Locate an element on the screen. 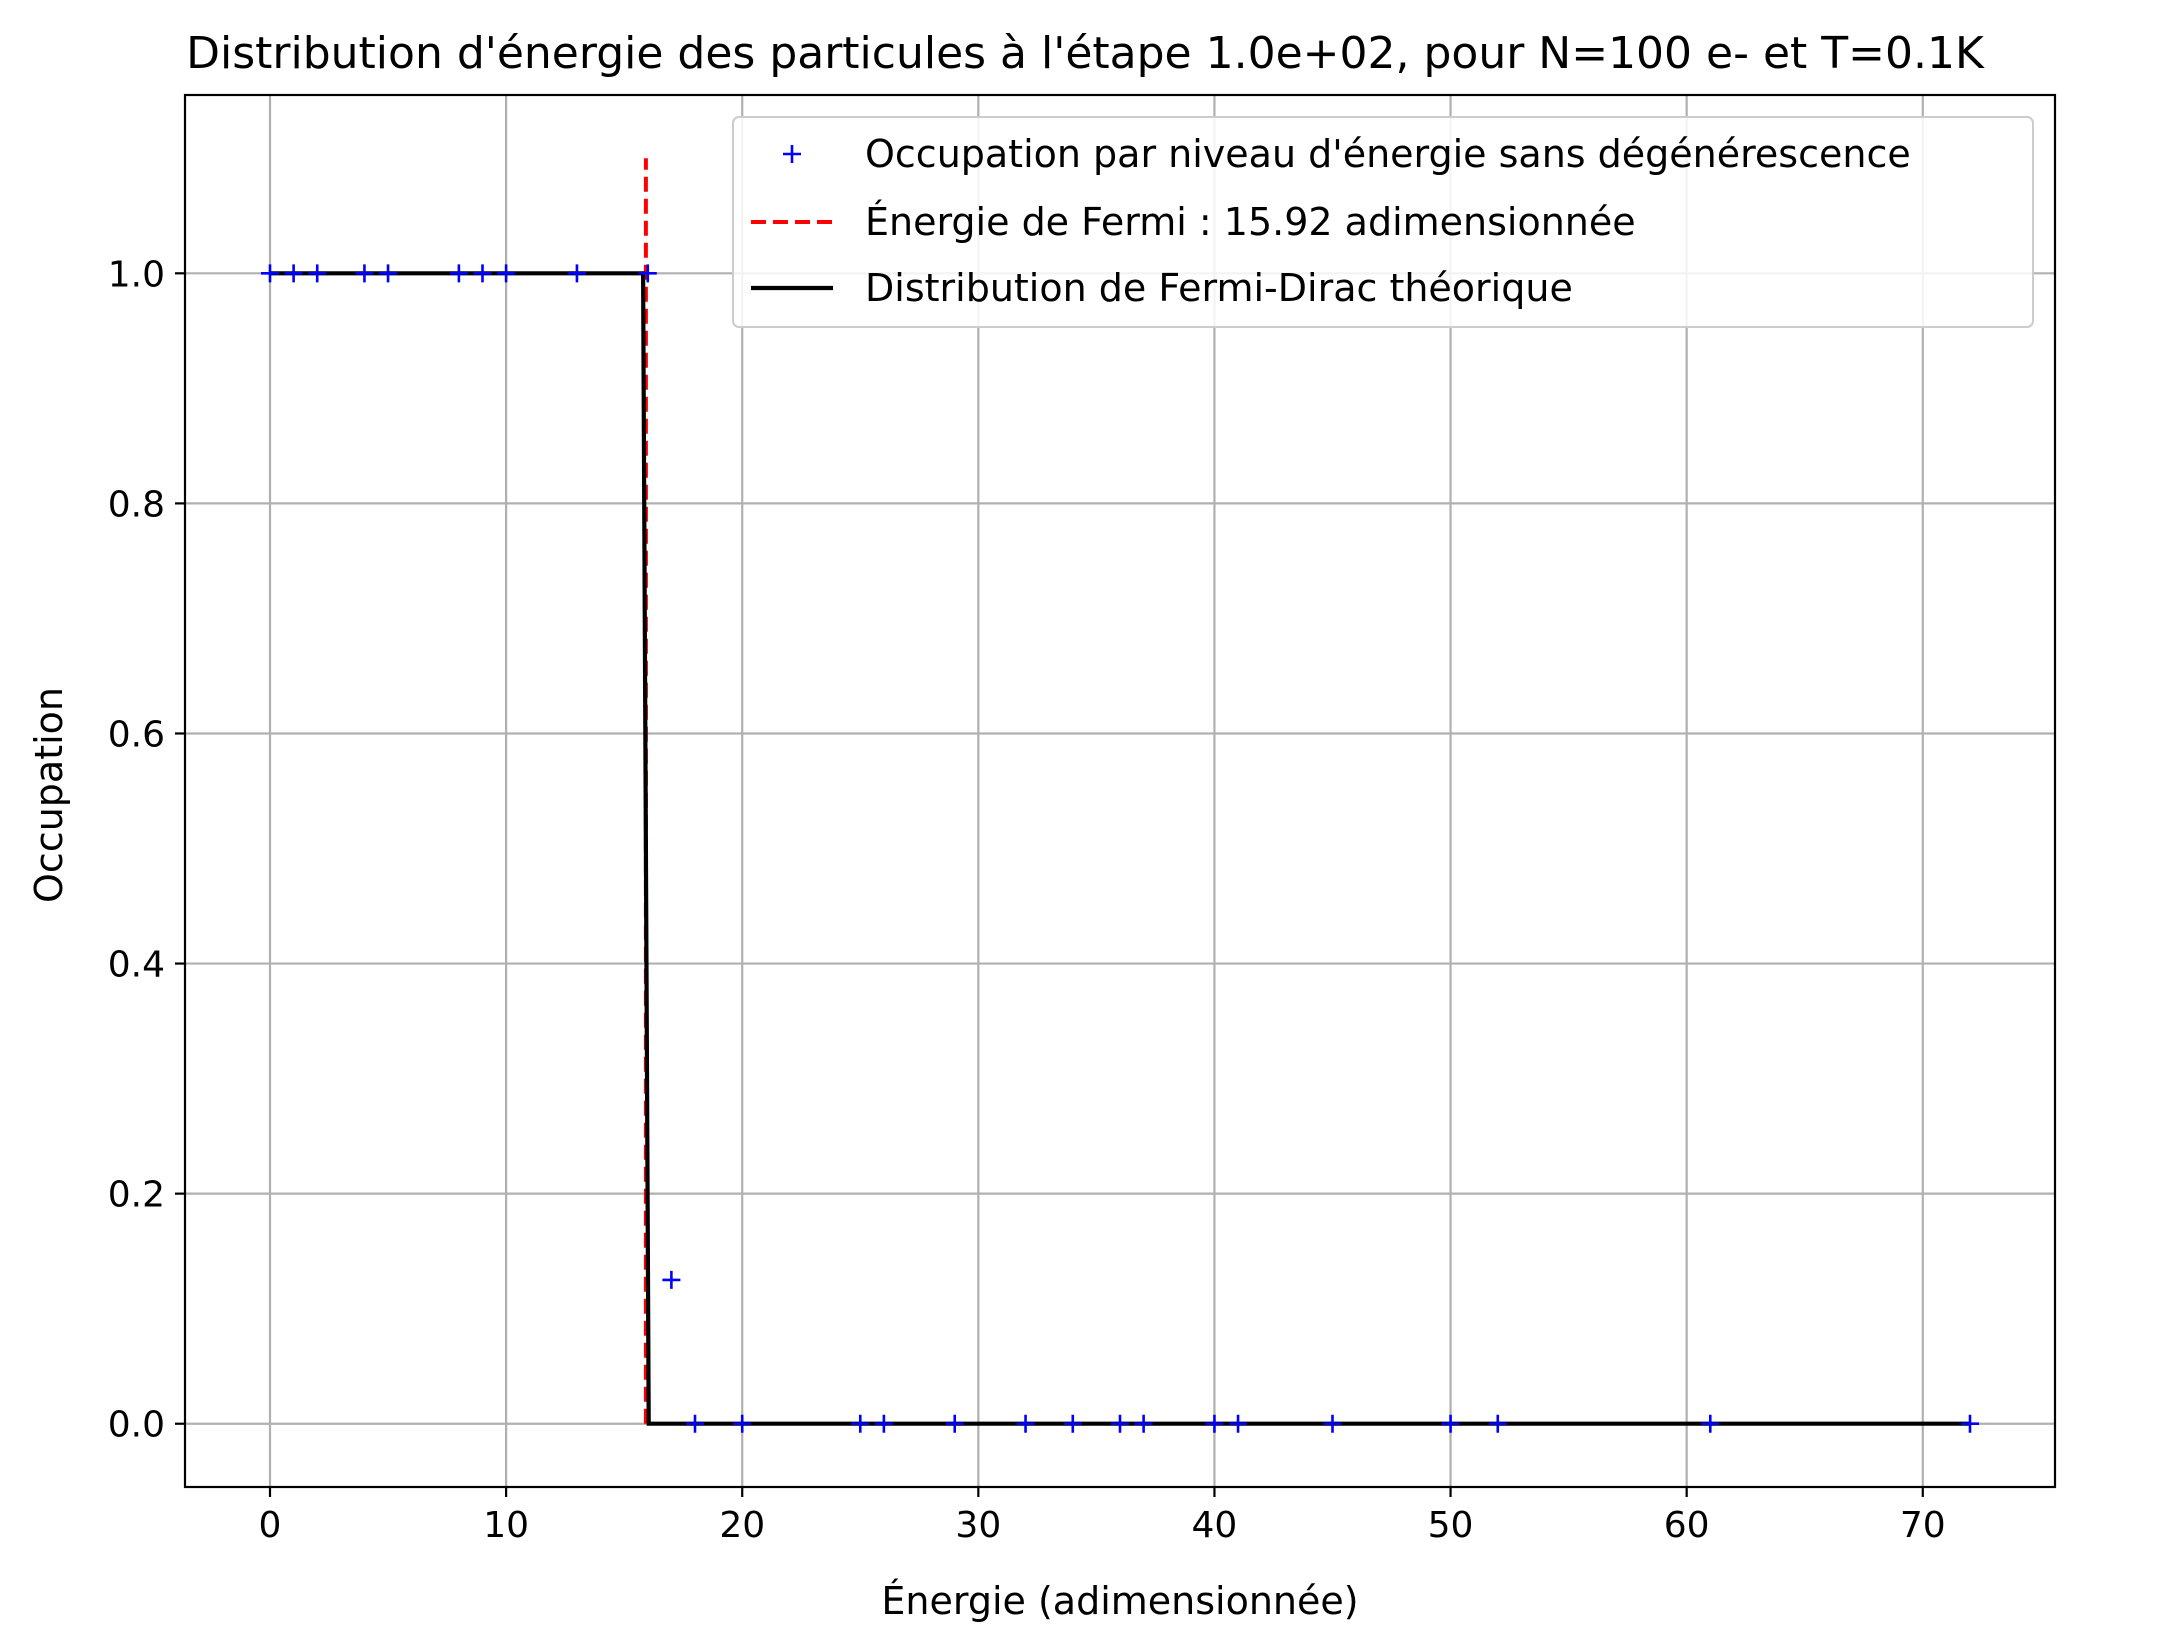  x-tick-label: 10 is located at coordinates (506, 1525).